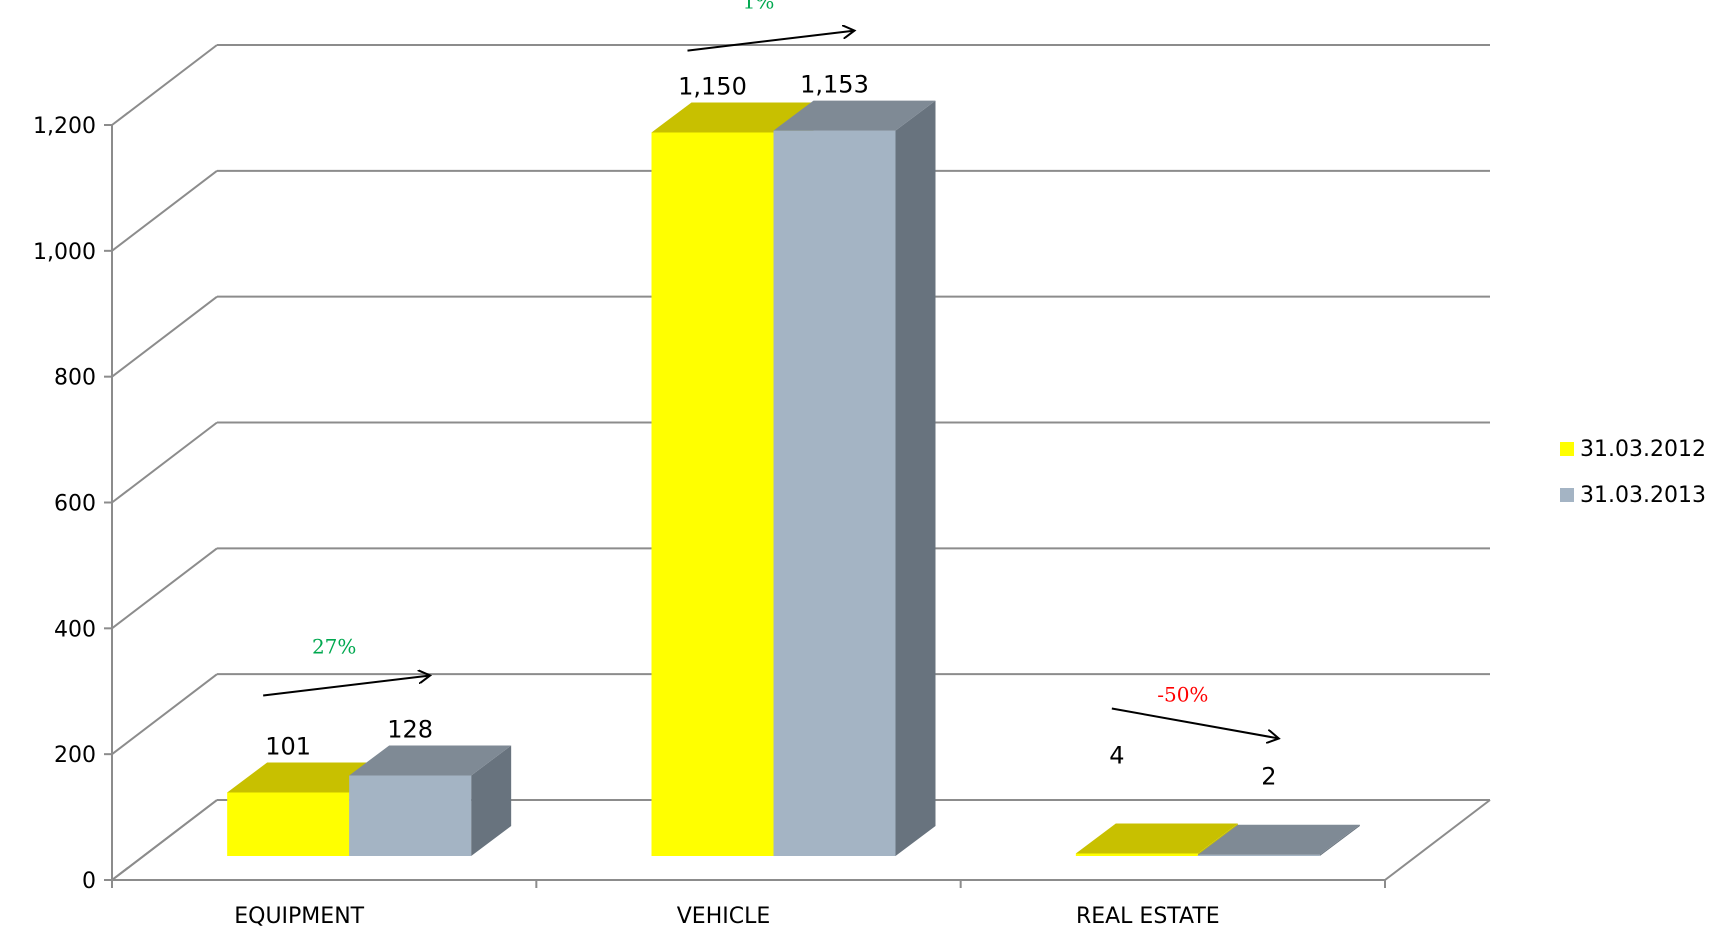  I want to click on data-label: 128, so click(410, 729).